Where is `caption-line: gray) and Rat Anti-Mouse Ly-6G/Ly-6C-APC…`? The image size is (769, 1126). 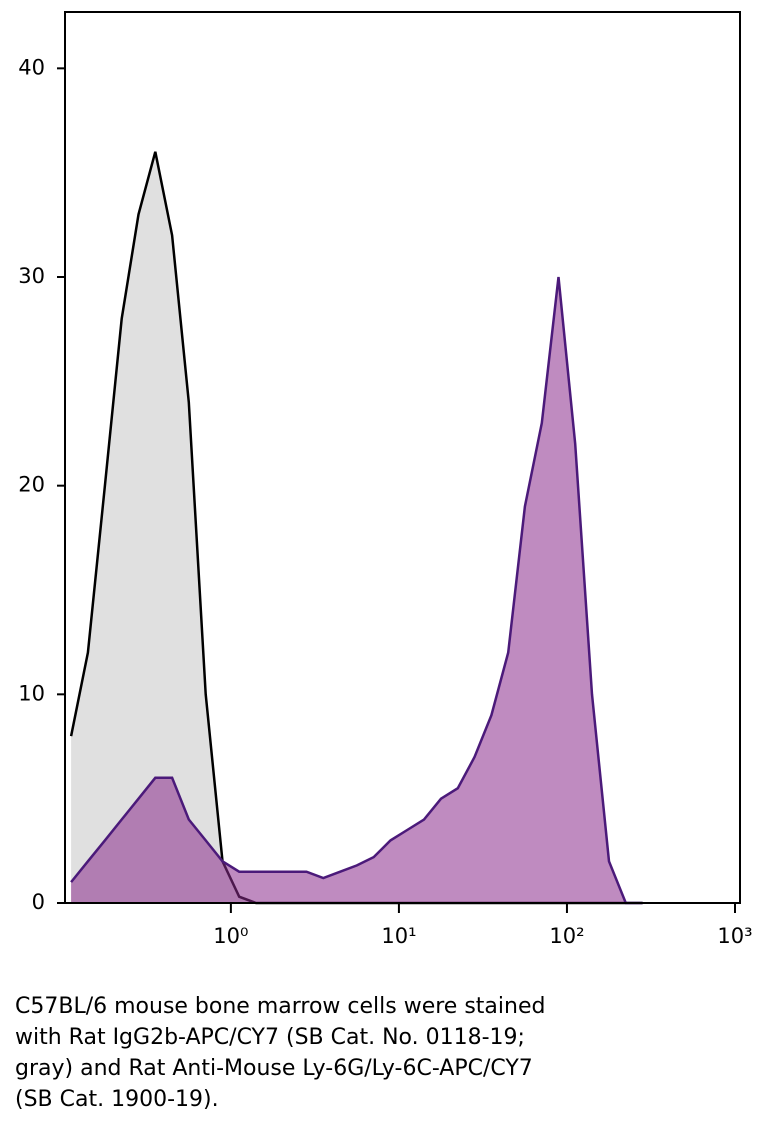 caption-line: gray) and Rat Anti-Mouse Ly-6G/Ly-6C-APC… is located at coordinates (274, 1068).